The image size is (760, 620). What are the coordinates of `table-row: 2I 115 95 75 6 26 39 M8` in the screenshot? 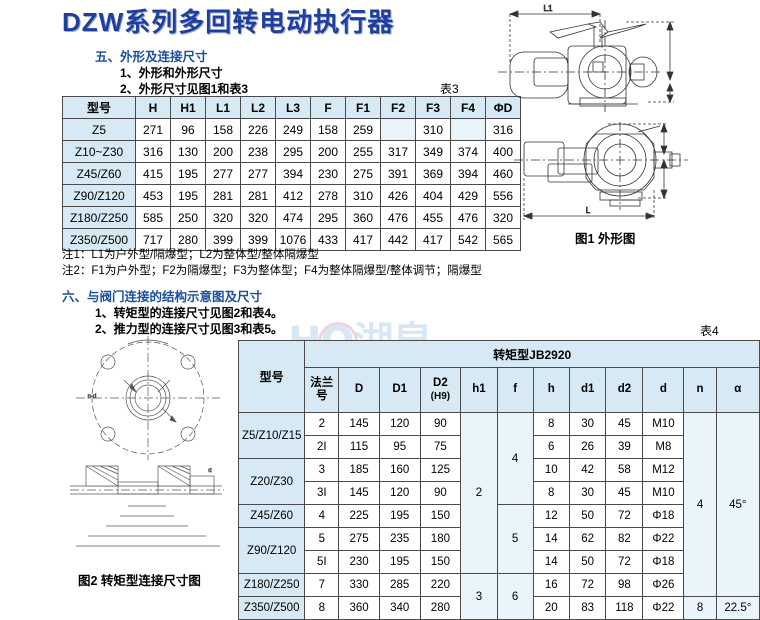 It's located at (499, 447).